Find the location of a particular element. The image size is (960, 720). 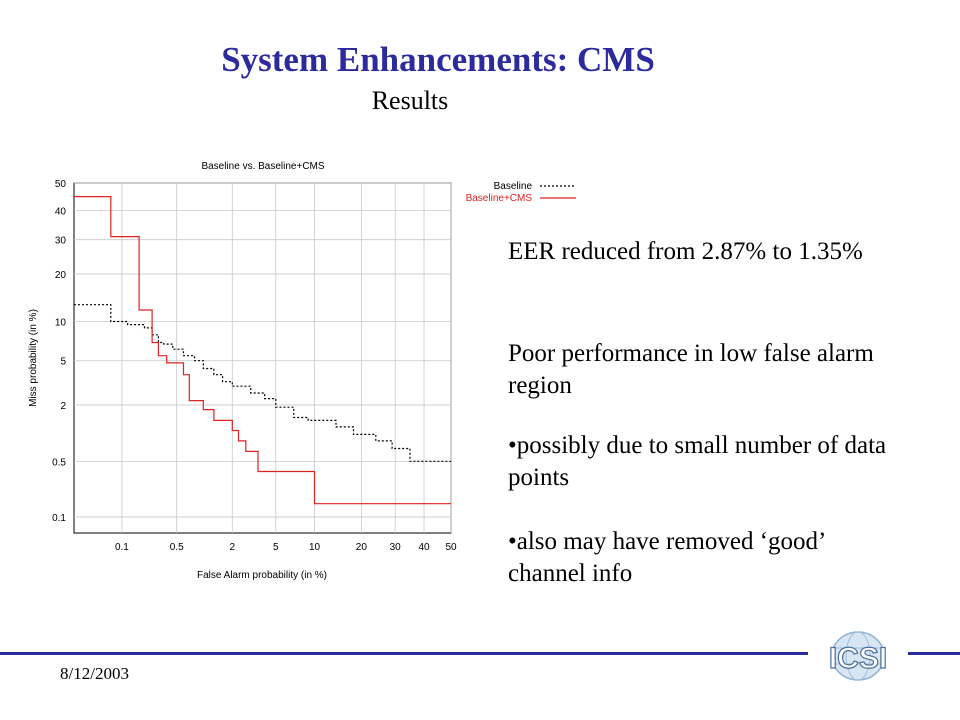

x-tick-label: 50 is located at coordinates (451, 547).